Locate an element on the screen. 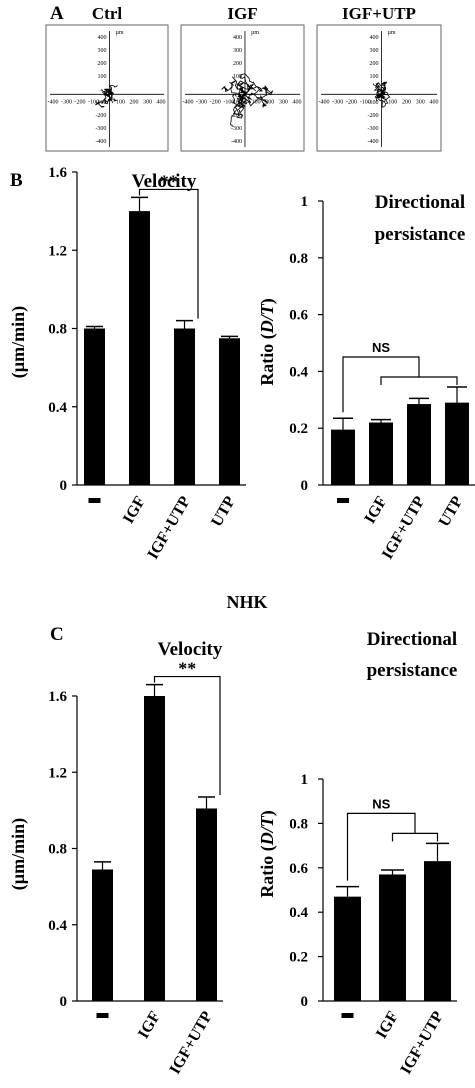  category-label: UTP is located at coordinates (451, 511).